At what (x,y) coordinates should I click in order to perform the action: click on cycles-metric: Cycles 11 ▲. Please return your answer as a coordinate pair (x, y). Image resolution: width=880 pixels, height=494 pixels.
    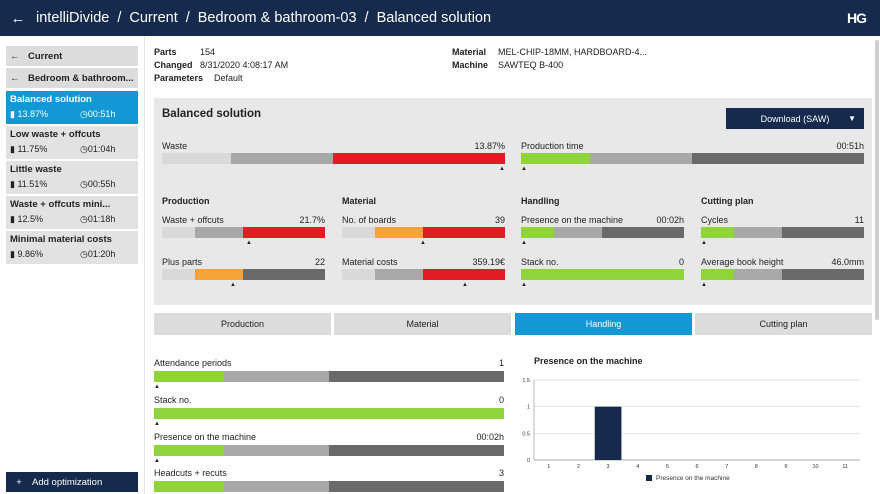
    Looking at the image, I should click on (782, 230).